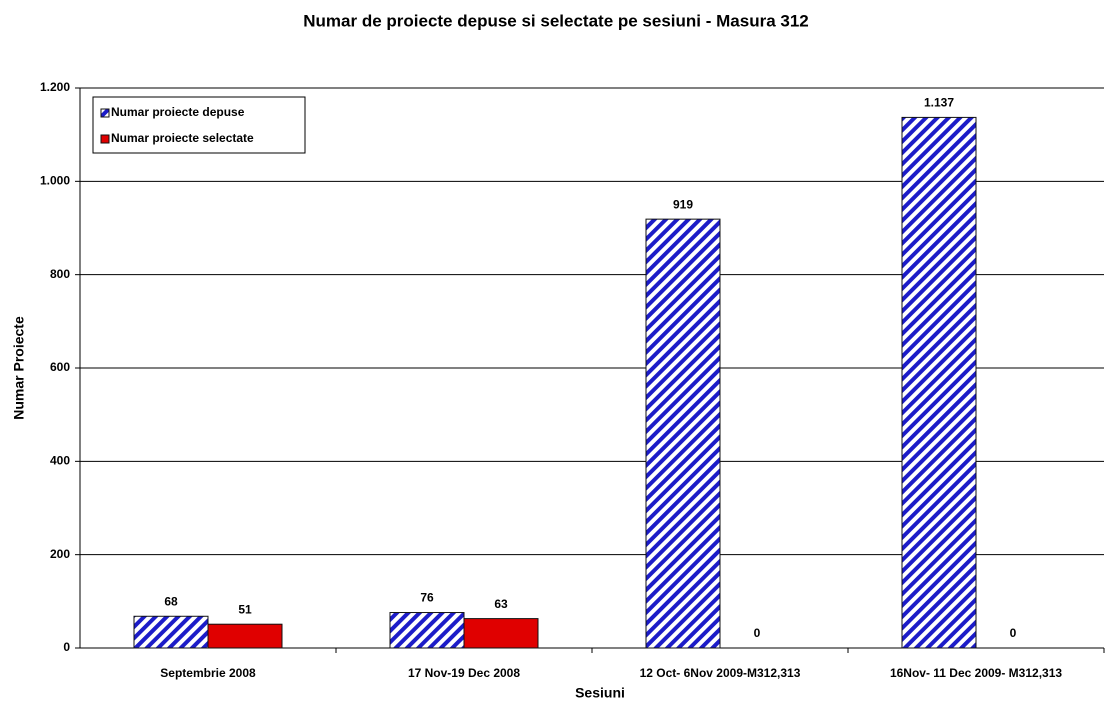 The image size is (1107, 710). Describe the element at coordinates (66, 647) in the screenshot. I see `y-tick-label: 0` at that location.